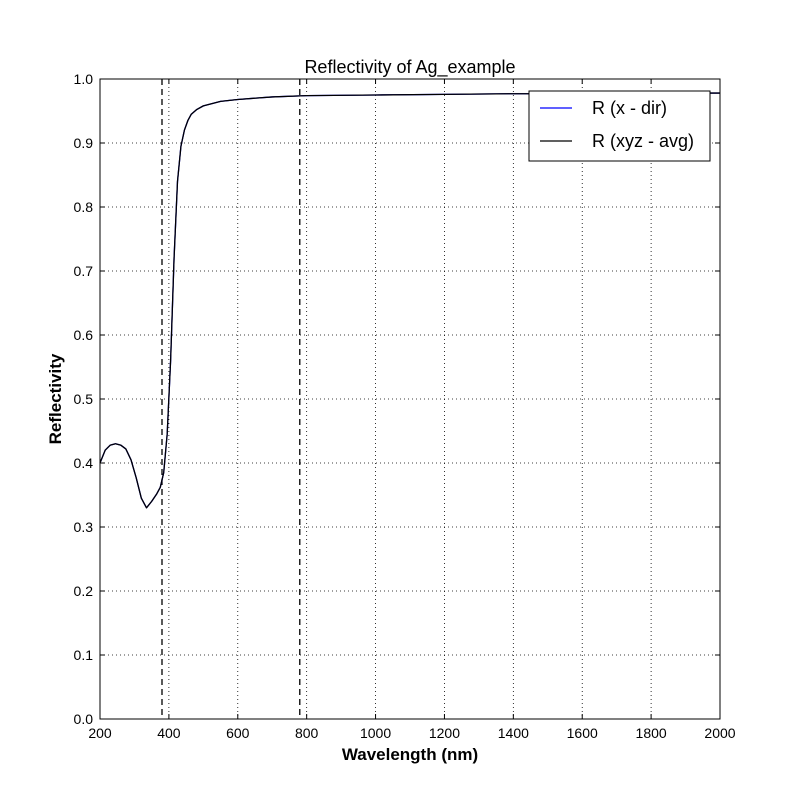 The height and width of the screenshot is (800, 800). I want to click on legend-label-xyz-avg: R (xyz - avg), so click(643, 141).